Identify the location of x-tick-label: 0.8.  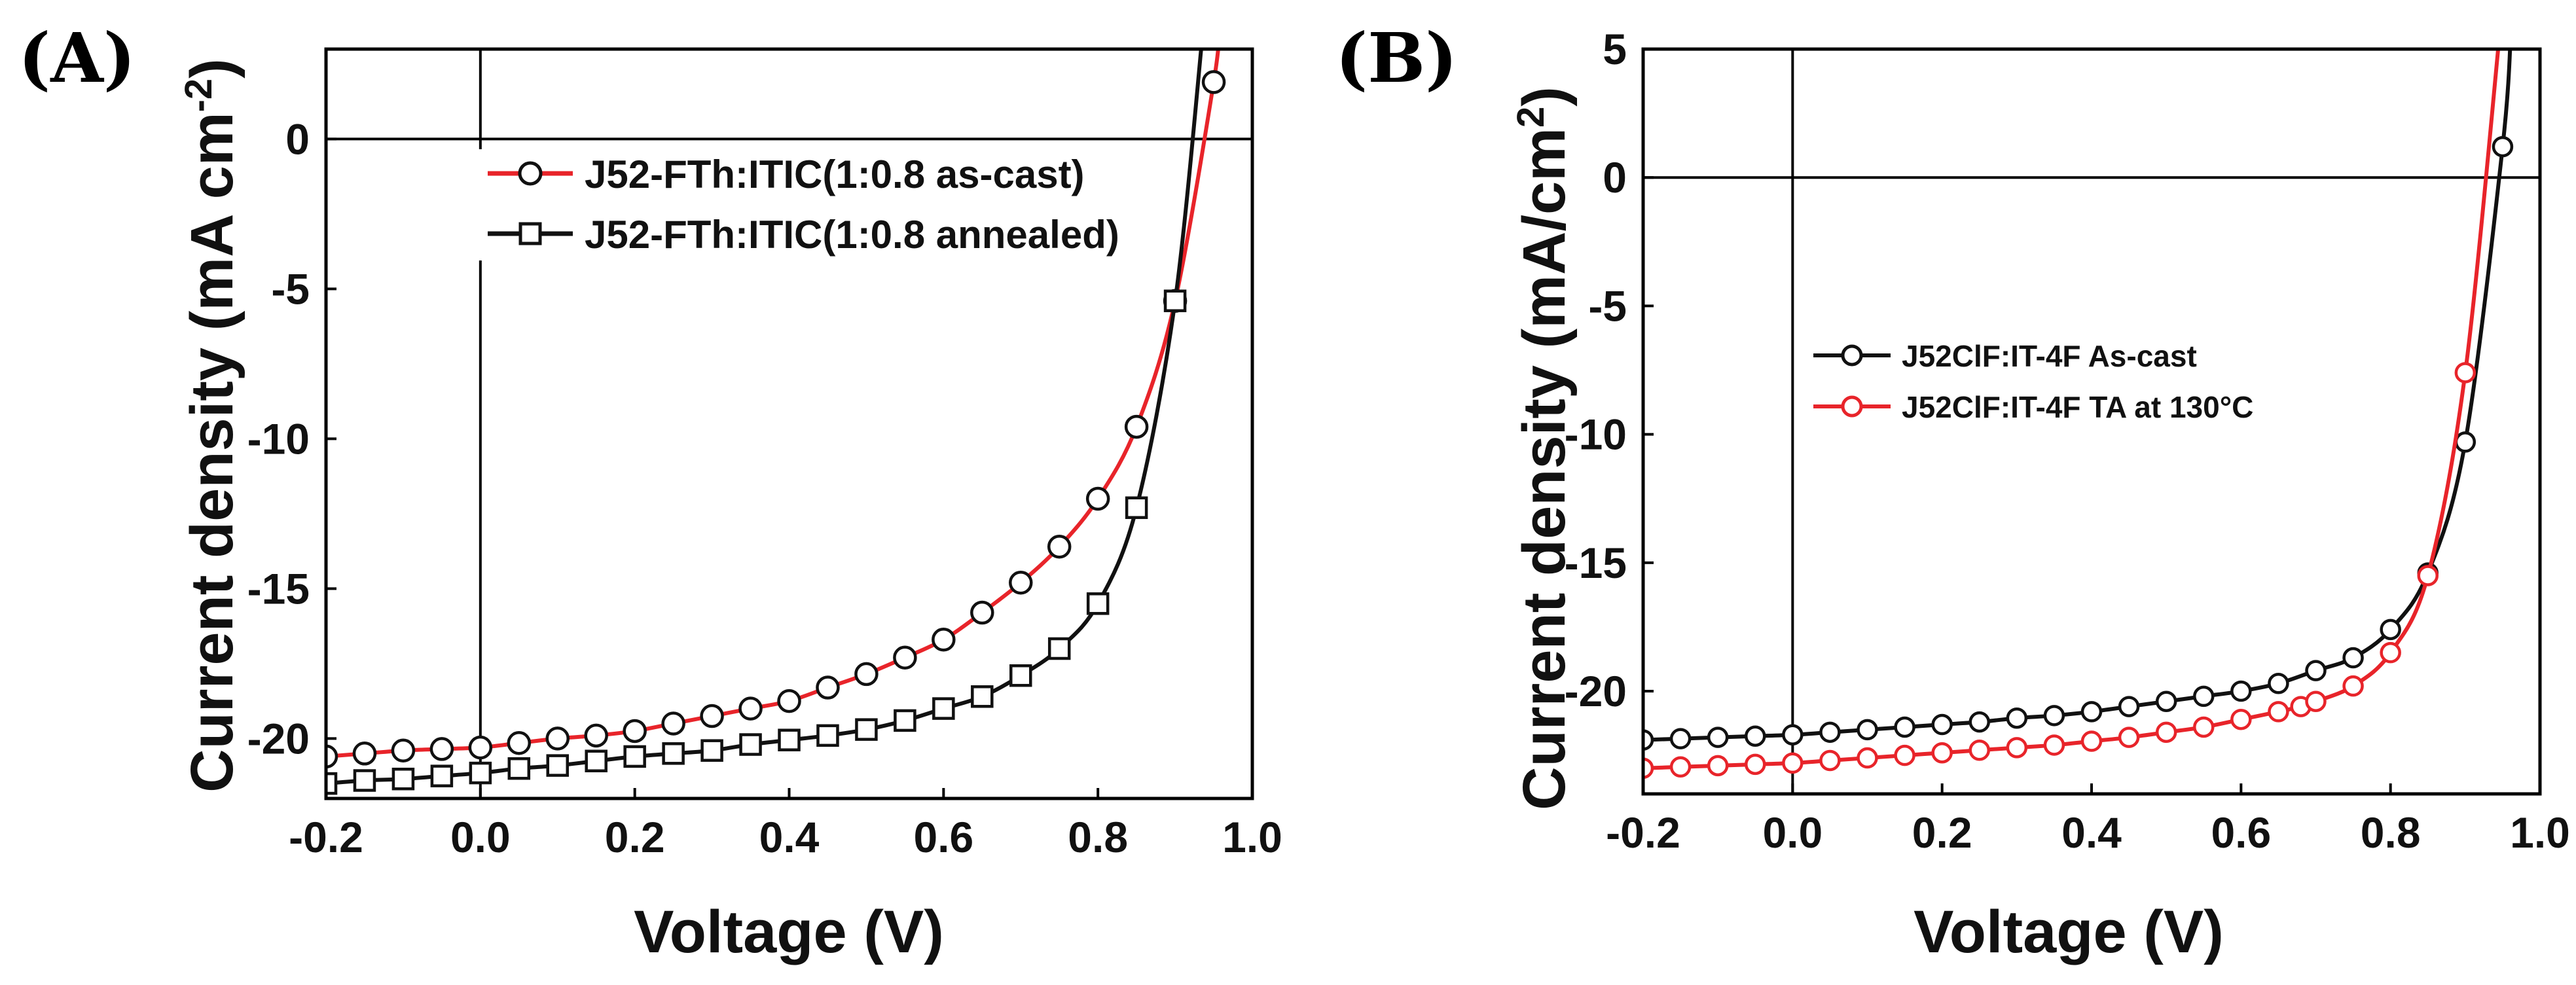
(2391, 832).